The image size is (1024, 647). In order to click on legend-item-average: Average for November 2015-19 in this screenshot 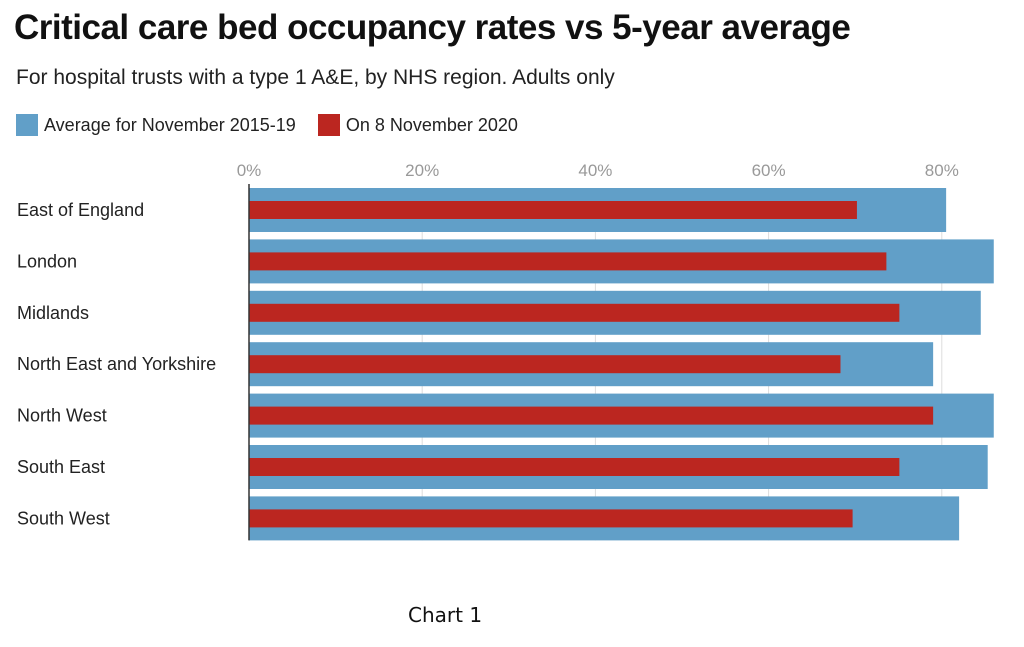, I will do `click(156, 125)`.